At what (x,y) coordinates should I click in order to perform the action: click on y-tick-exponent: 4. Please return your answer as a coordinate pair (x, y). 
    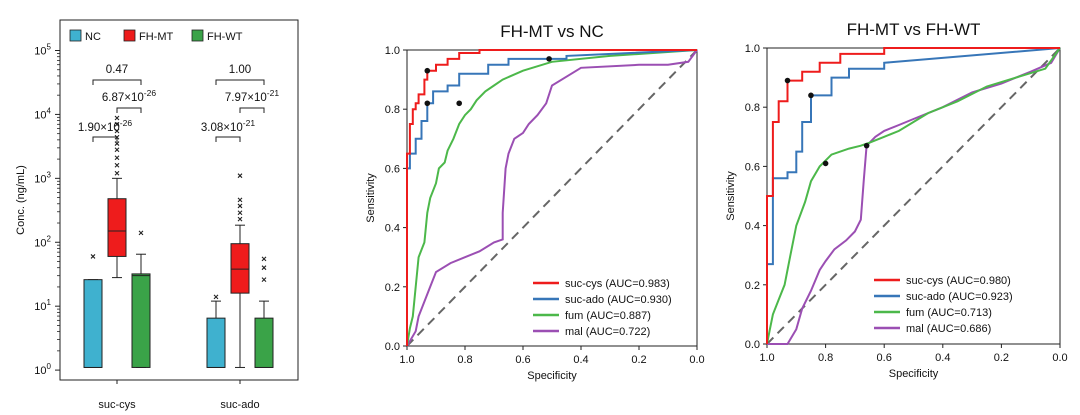
    Looking at the image, I should click on (49, 110).